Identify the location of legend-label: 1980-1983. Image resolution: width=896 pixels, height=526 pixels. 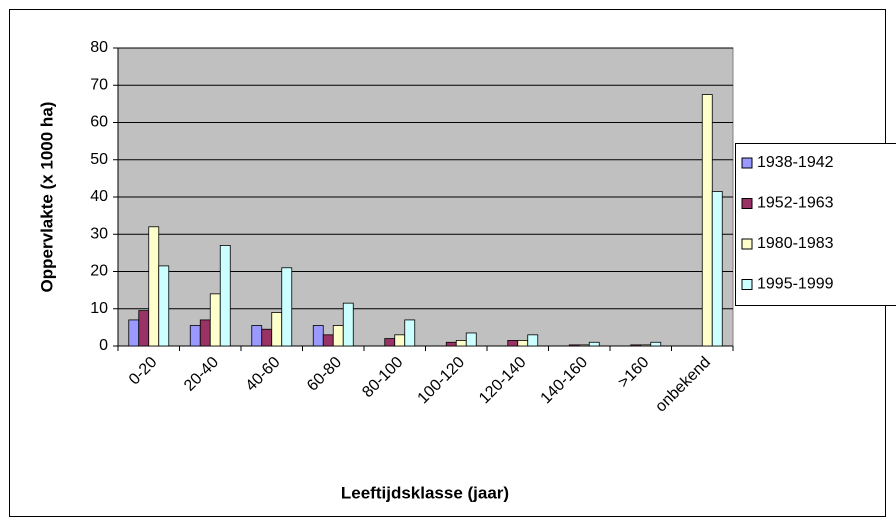
(795, 243).